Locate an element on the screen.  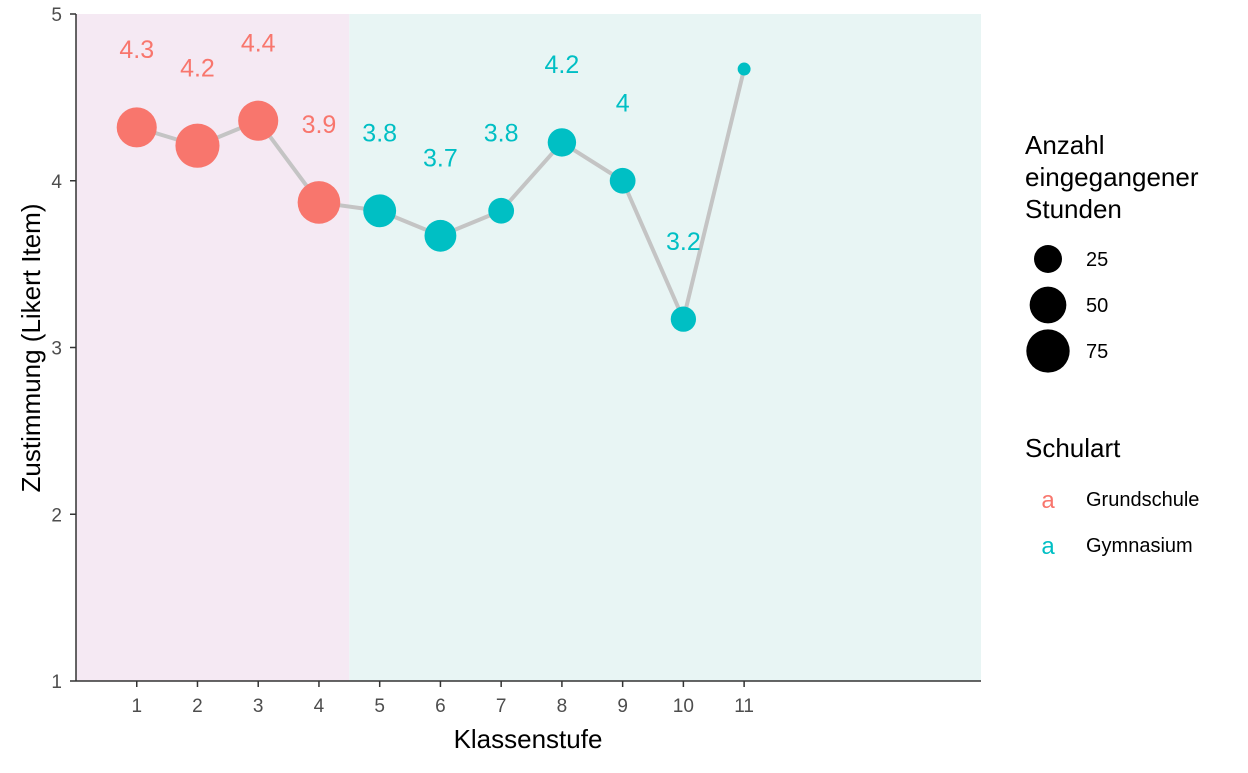
y-axis-title: Zustimmung (Likert Item) is located at coordinates (31, 348).